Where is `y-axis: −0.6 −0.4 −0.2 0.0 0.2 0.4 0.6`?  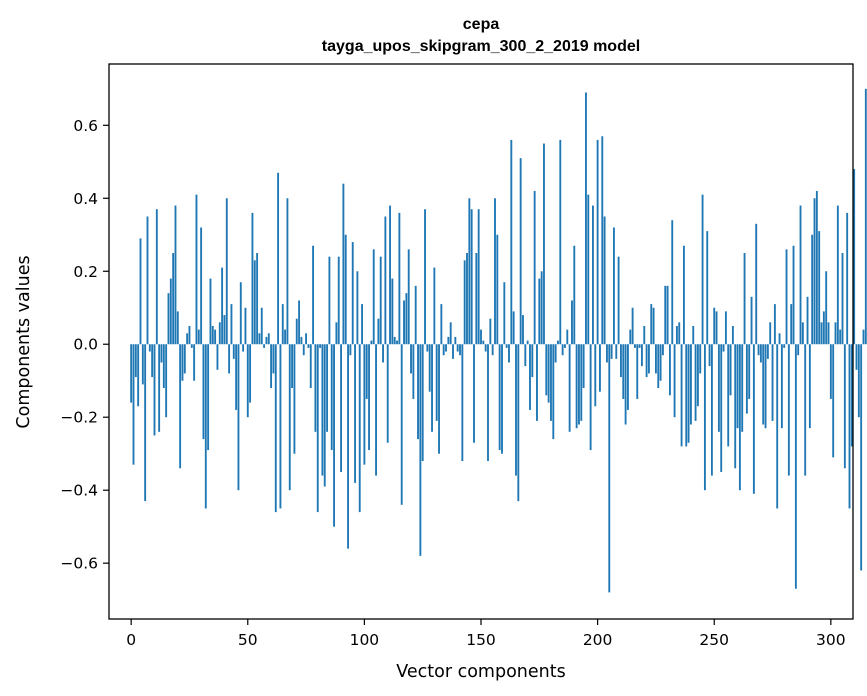 y-axis: −0.6 −0.4 −0.2 0.0 0.2 0.4 0.6 is located at coordinates (84, 345).